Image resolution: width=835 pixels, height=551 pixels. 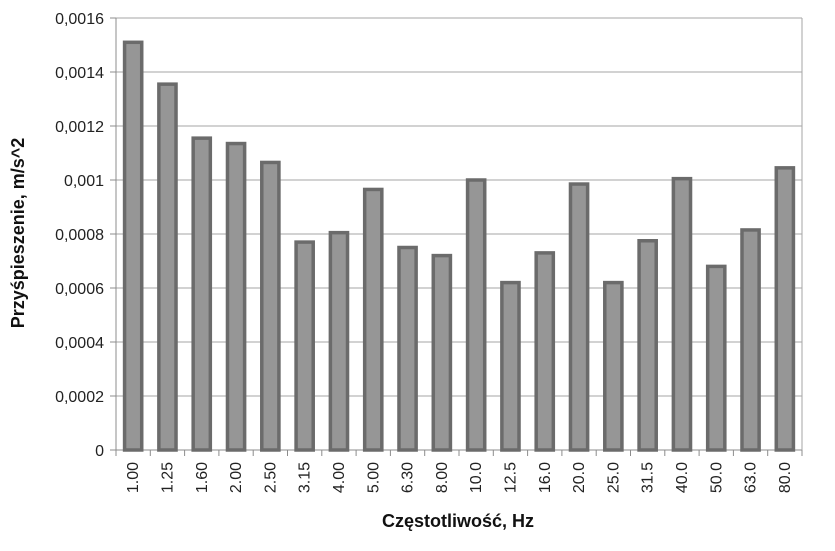 I want to click on x-tick-label: 63.0, so click(x=751, y=477).